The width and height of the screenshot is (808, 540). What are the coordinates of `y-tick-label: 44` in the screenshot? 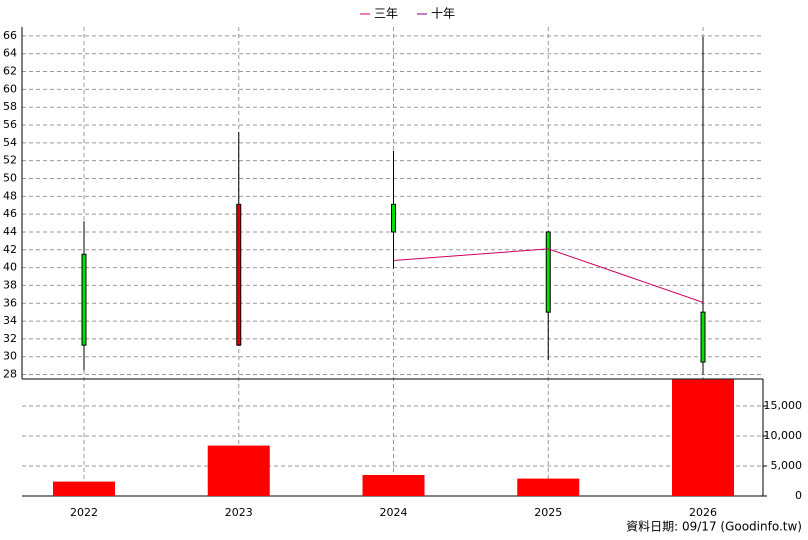 It's located at (10, 231).